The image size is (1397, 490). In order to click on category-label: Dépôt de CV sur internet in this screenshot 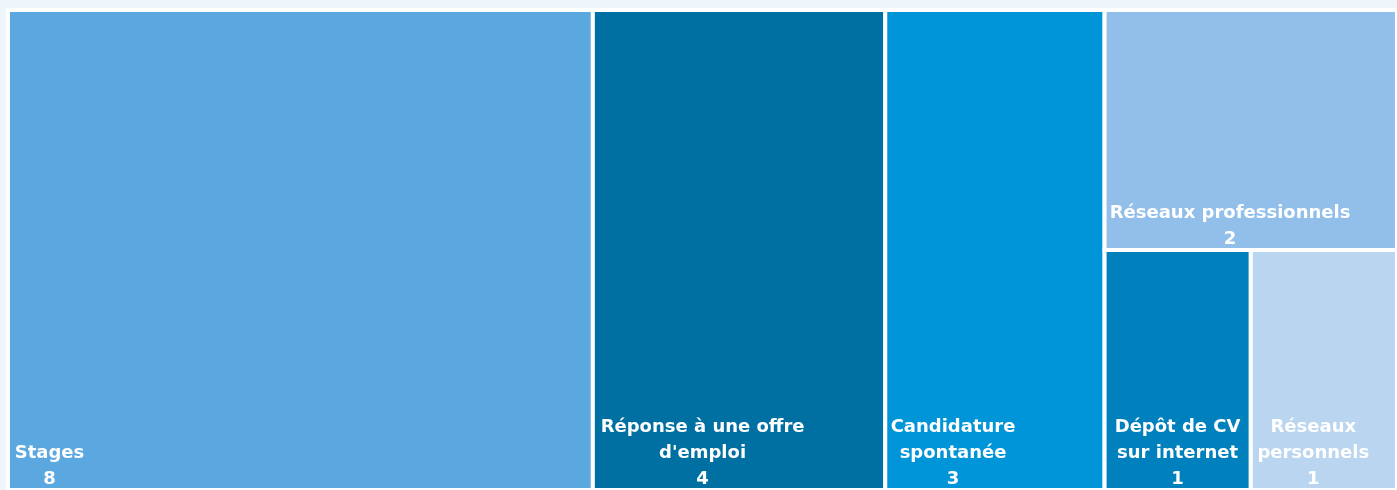, I will do `click(1177, 438)`.